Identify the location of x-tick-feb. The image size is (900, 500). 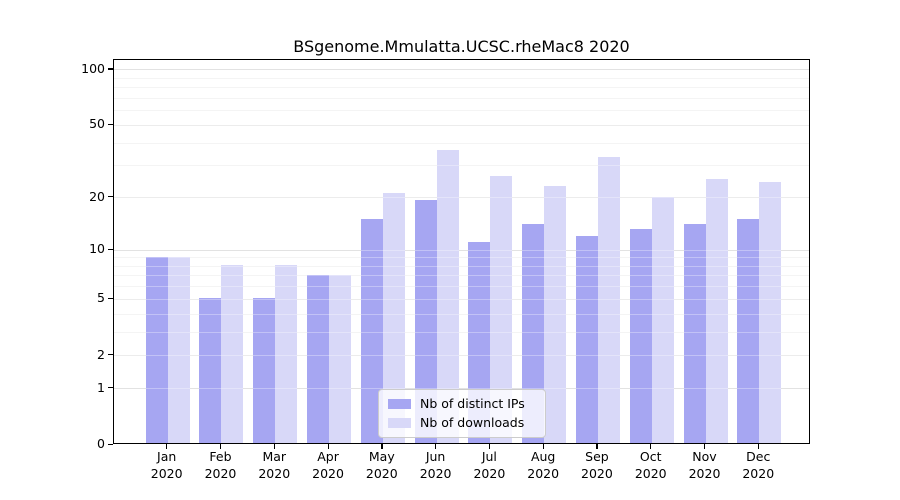
(220, 446).